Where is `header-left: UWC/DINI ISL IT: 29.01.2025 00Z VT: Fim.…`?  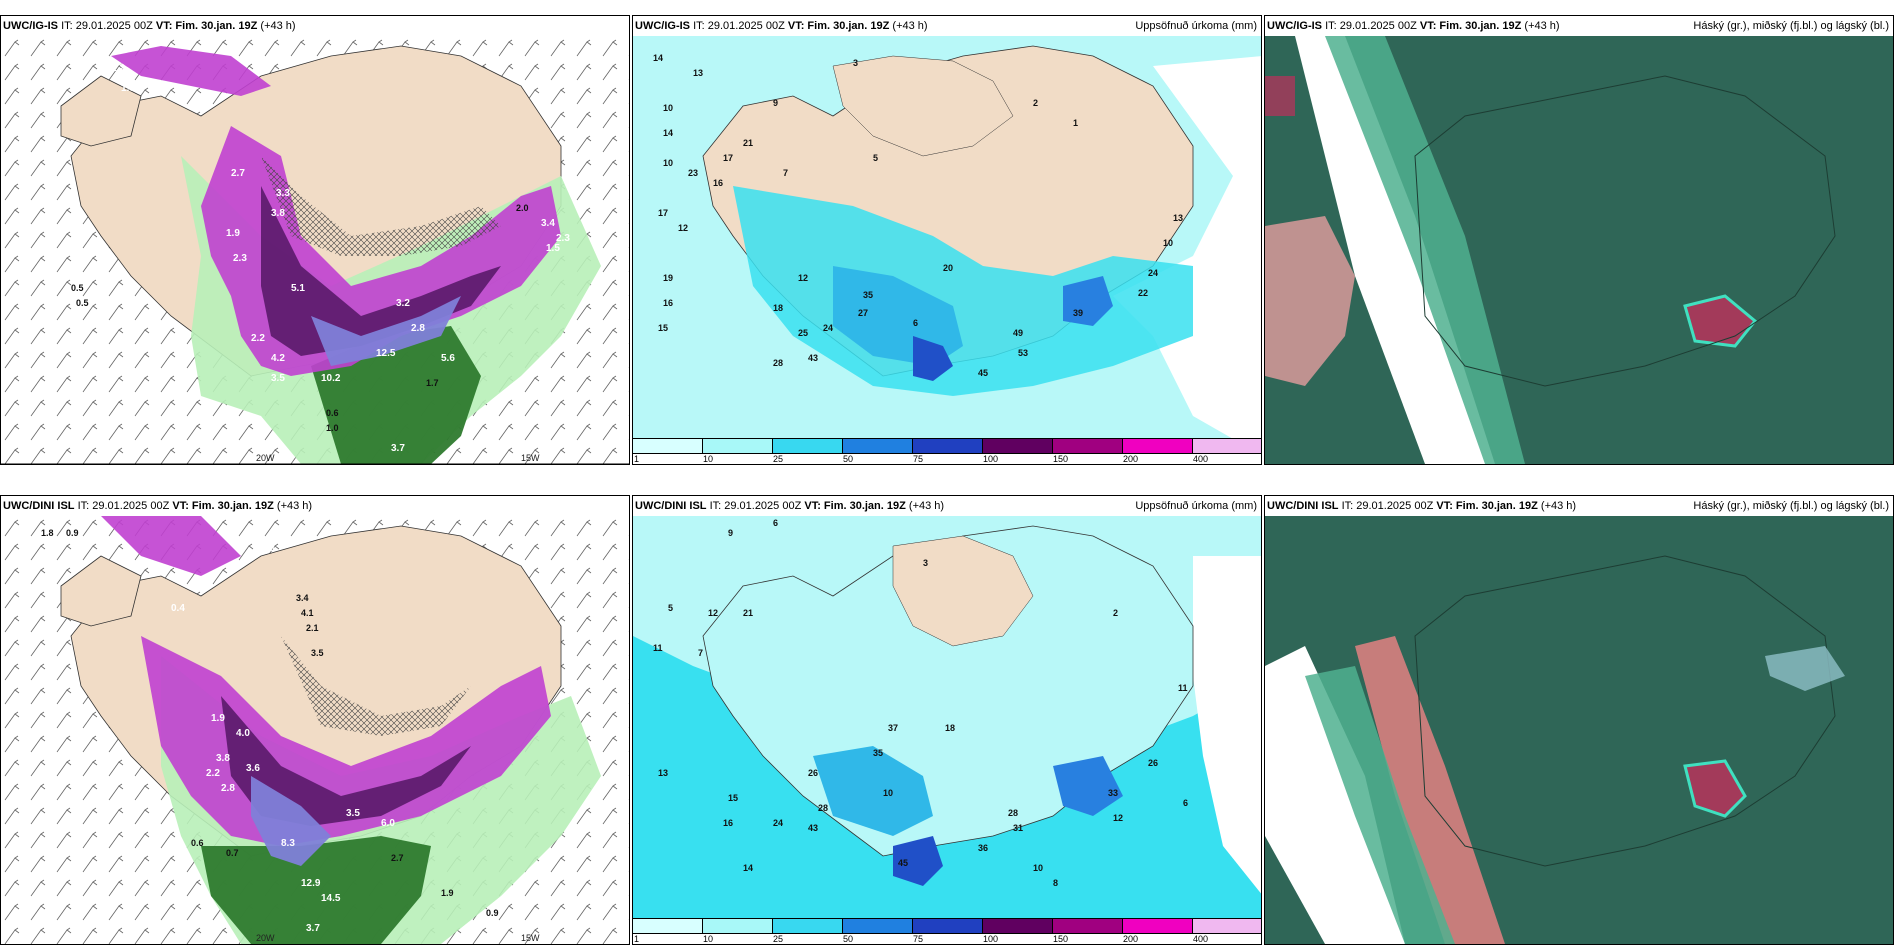
header-left: UWC/DINI ISL IT: 29.01.2025 00Z VT: Fim.… is located at coordinates (789, 506).